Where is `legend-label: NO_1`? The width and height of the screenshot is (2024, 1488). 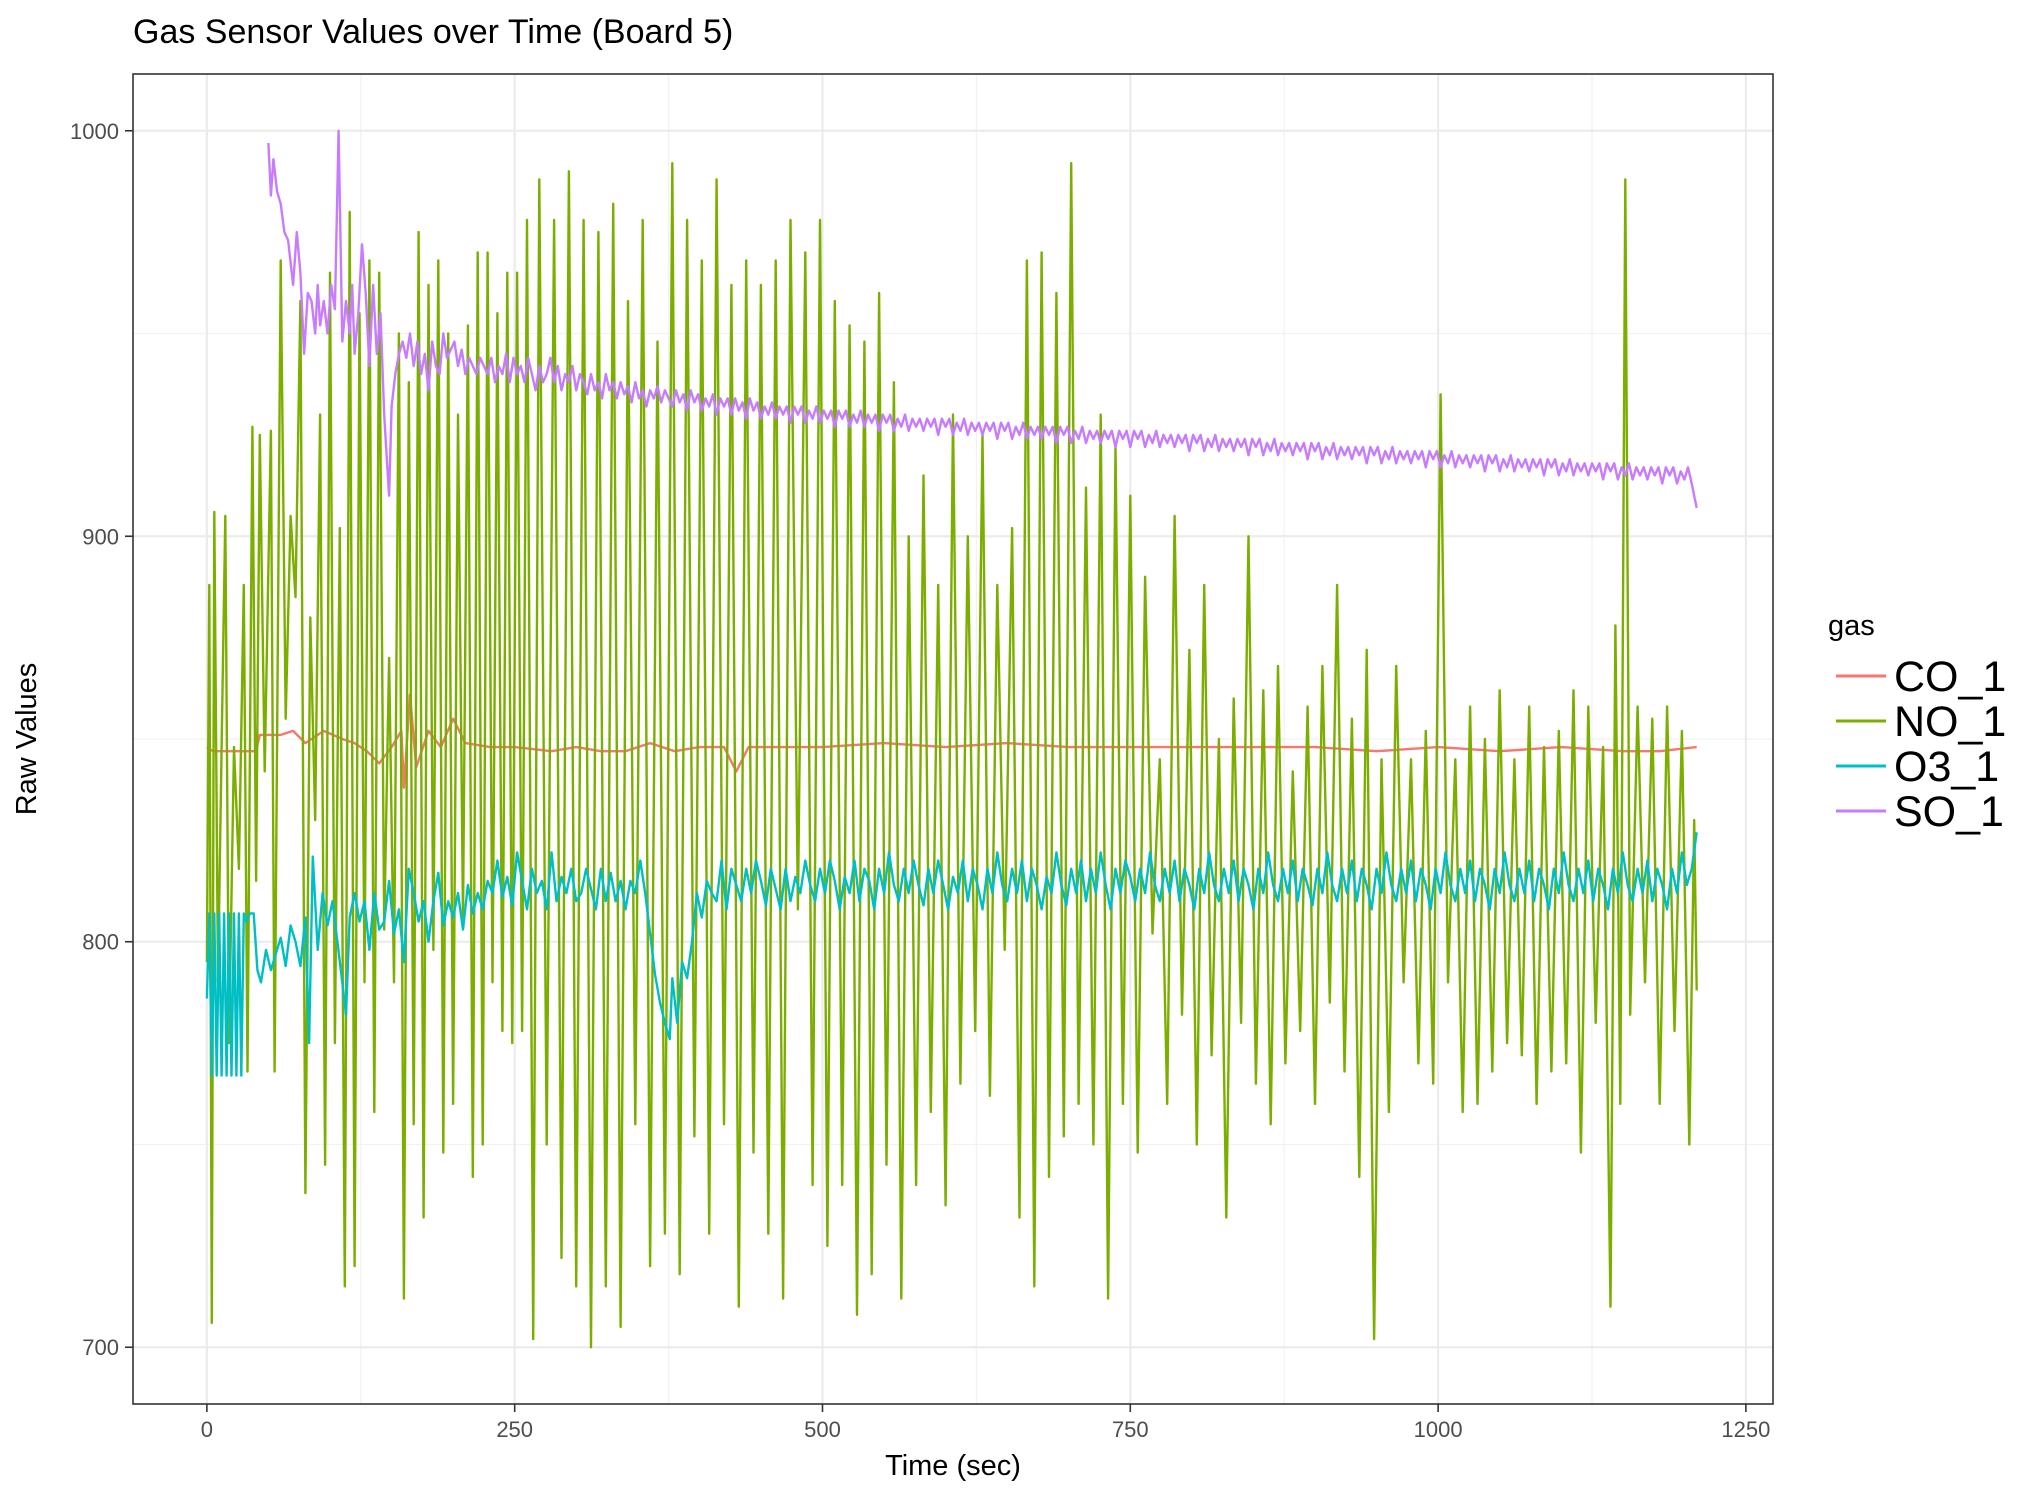
legend-label: NO_1 is located at coordinates (1950, 722).